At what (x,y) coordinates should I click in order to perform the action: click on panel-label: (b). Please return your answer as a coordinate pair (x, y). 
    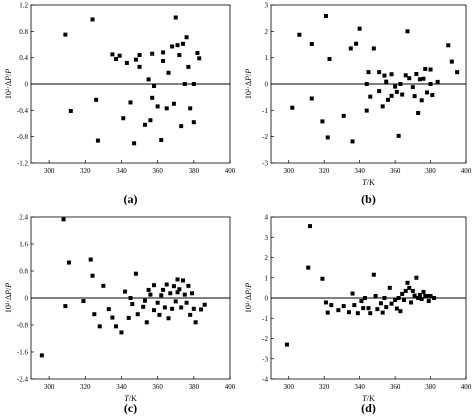
    Looking at the image, I should click on (368, 199).